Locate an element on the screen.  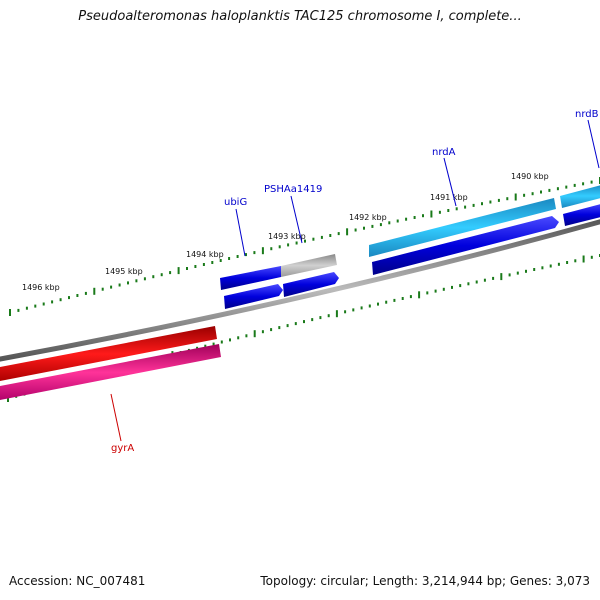
accession-text: Accession: NC_007481 is located at coordinates (77, 581).